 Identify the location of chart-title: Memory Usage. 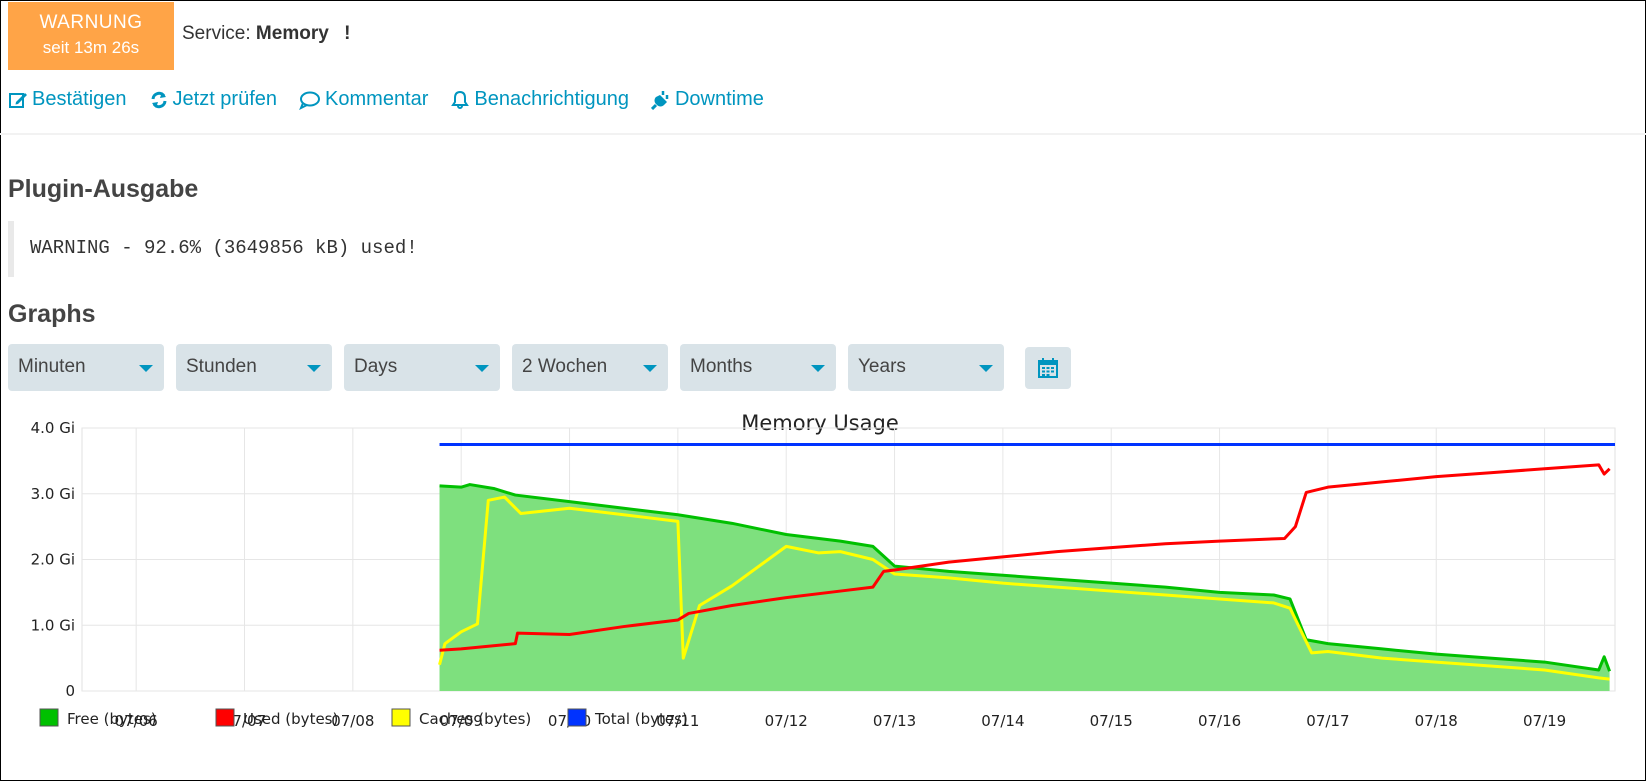
(820, 423).